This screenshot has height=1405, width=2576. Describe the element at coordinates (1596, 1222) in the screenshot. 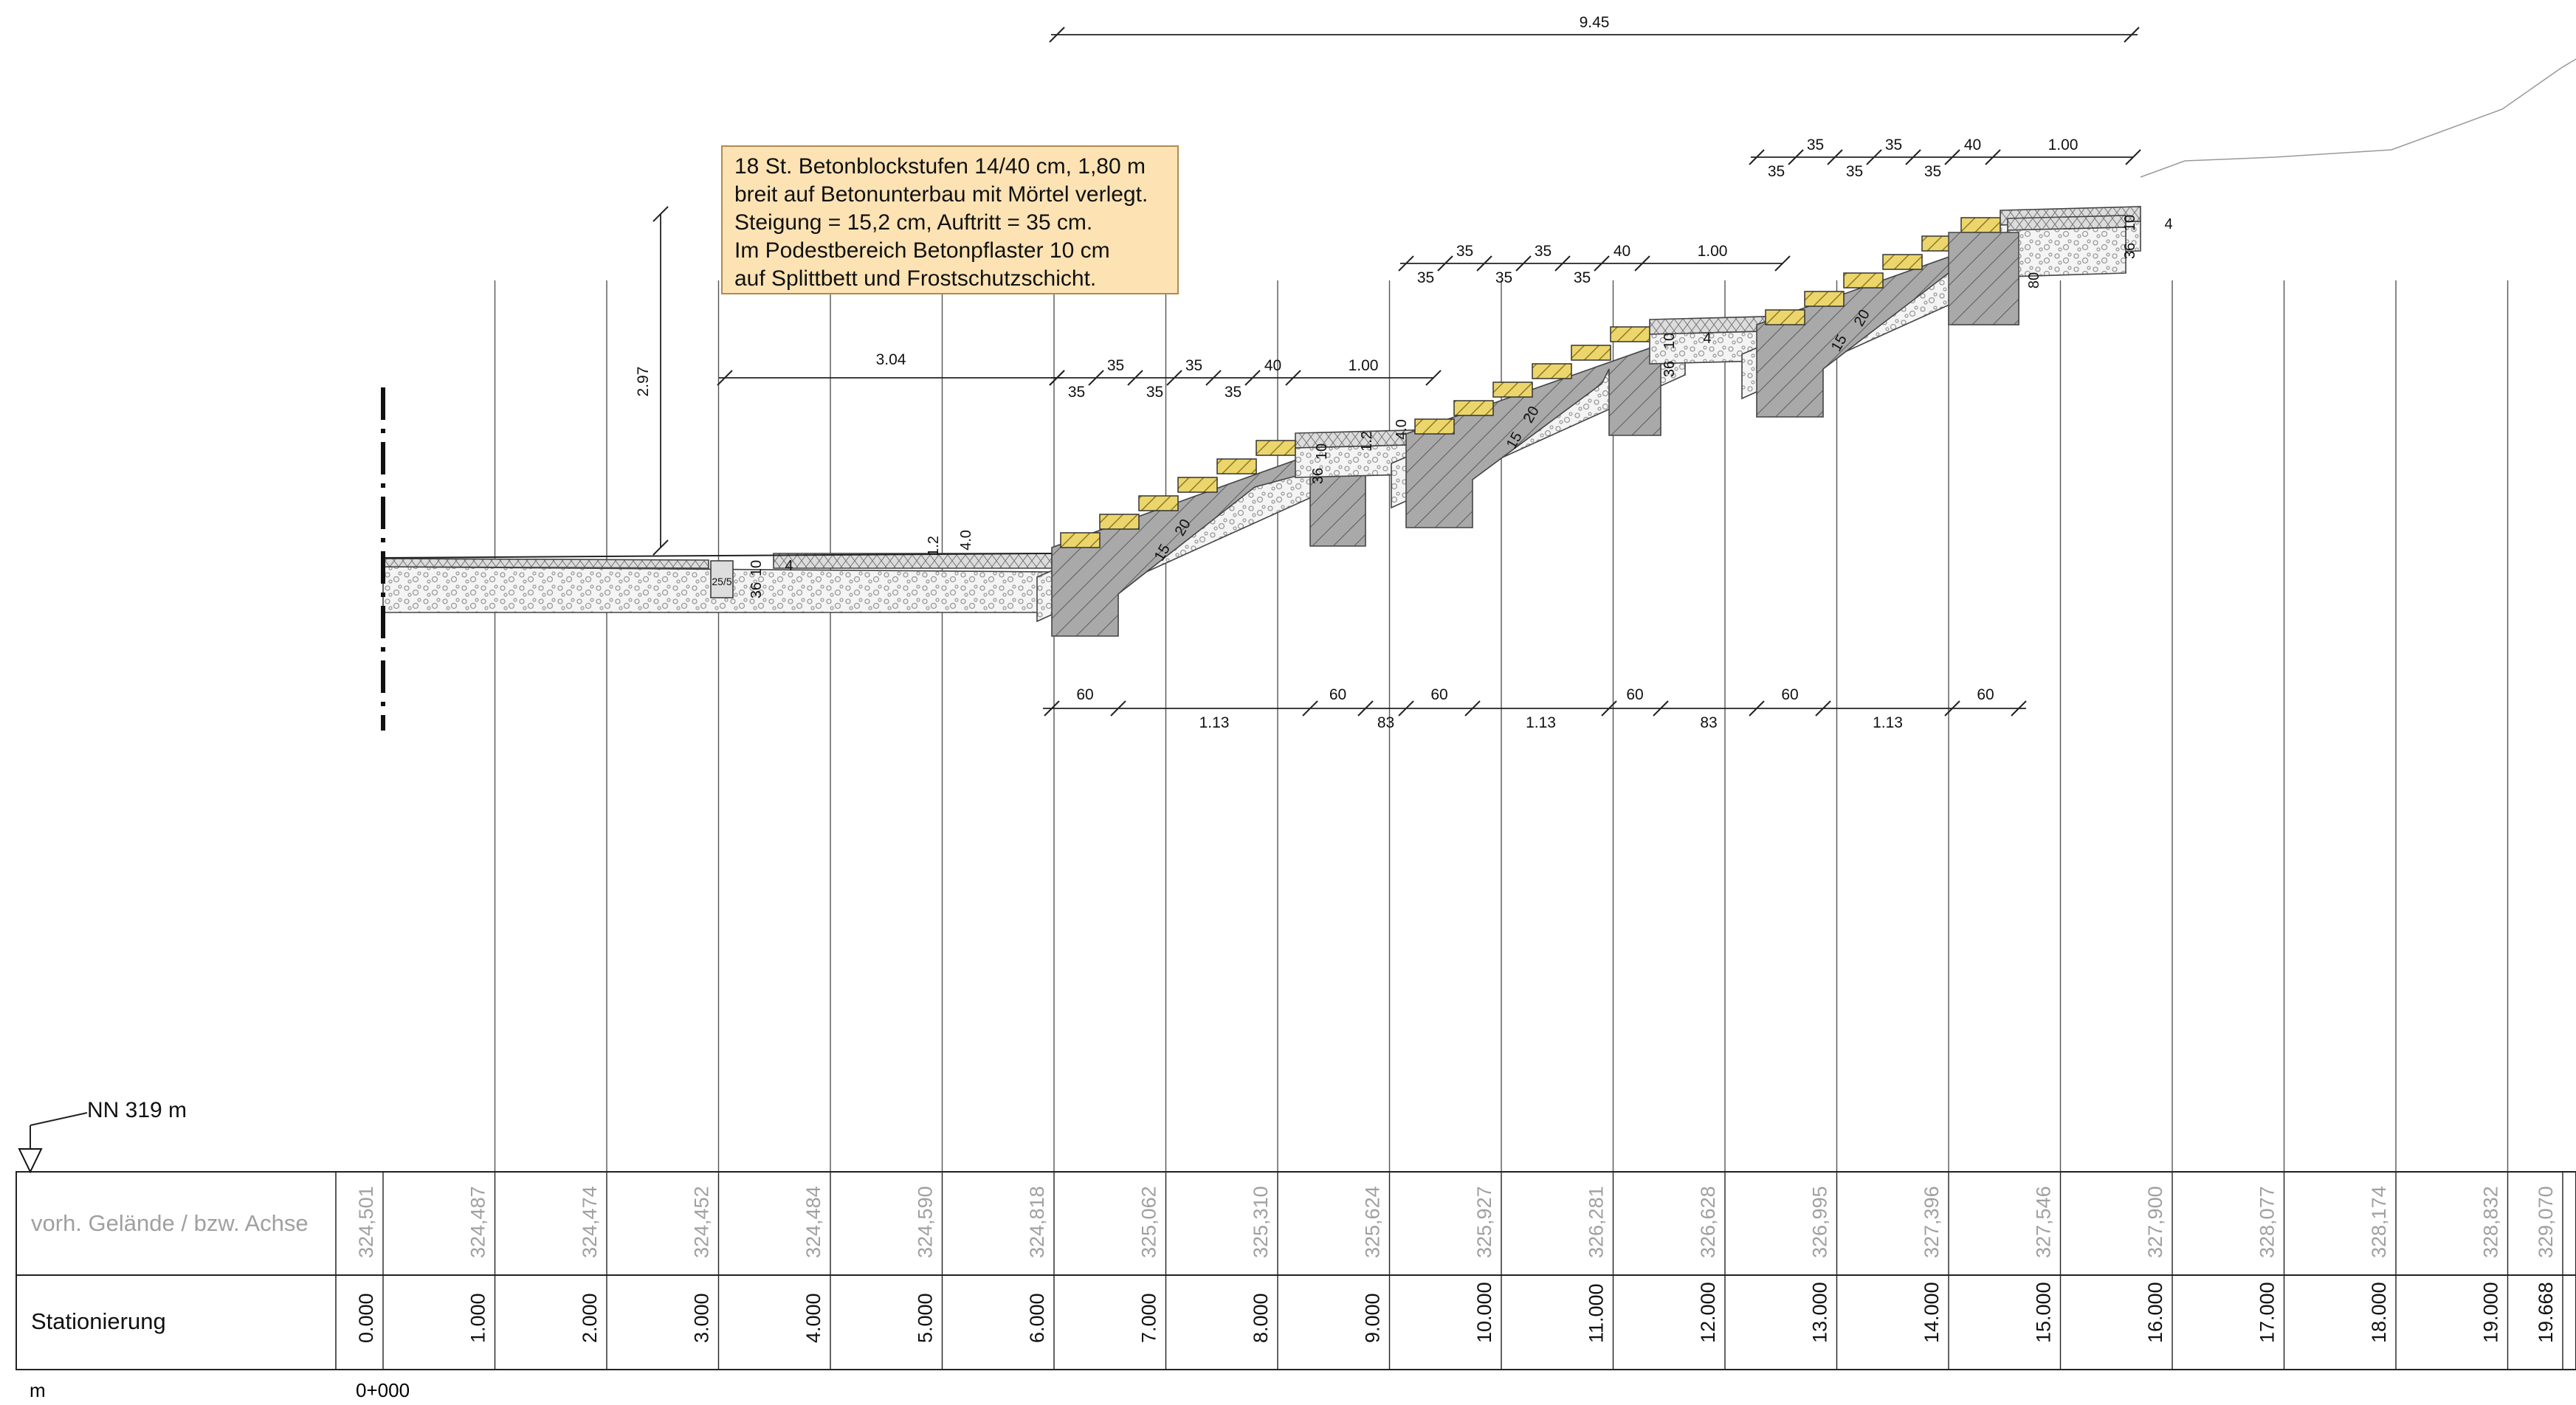

I see `elevation-value: 326,281` at that location.